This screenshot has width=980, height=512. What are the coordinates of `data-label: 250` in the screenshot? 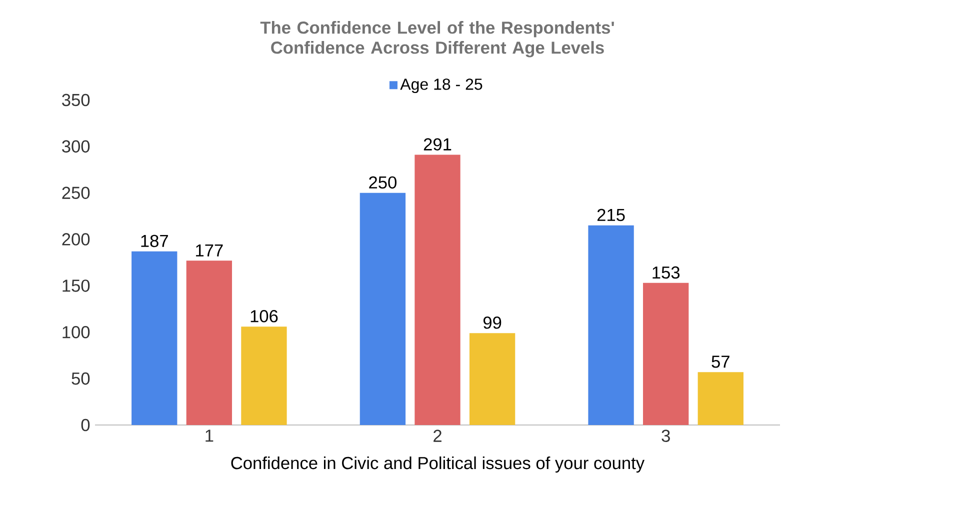 It's located at (382, 182).